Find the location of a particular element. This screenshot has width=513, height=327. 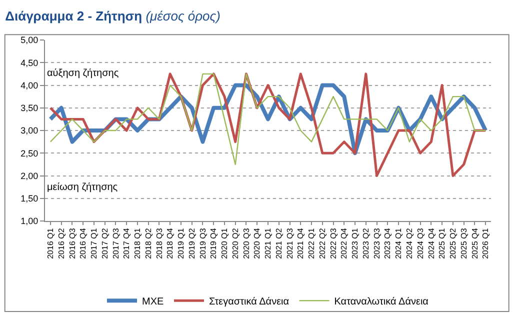

annotation: μείωση ζήτησης is located at coordinates (82, 187).